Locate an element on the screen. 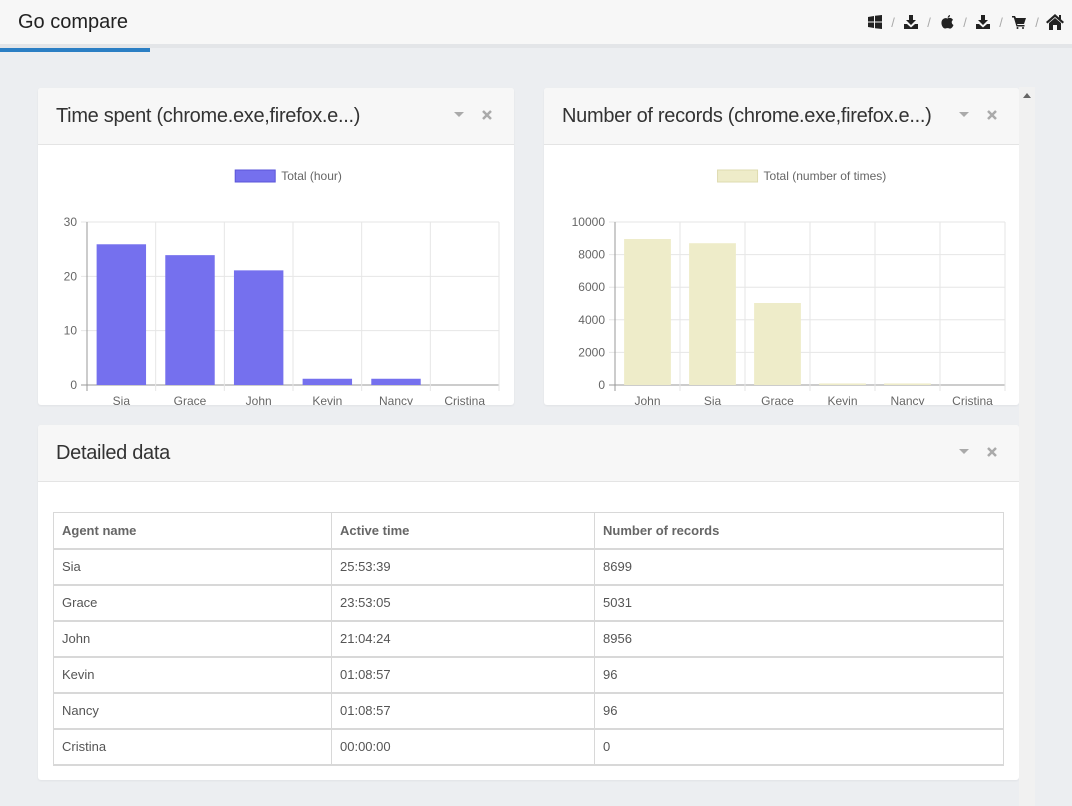 The height and width of the screenshot is (806, 1072). table-row: Kevin 01:08:57 96 is located at coordinates (528, 675).